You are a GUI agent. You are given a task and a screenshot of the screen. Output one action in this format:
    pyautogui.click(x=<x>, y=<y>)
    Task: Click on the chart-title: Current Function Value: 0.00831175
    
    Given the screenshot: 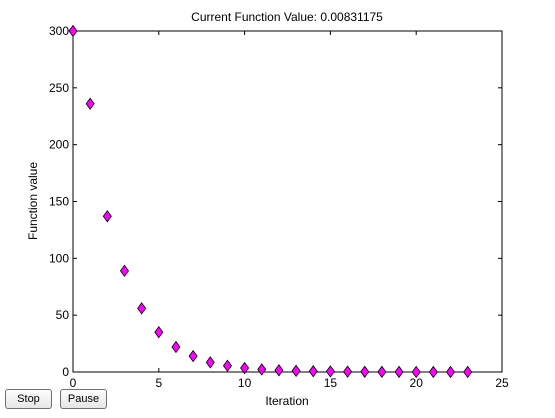 What is the action you would take?
    pyautogui.click(x=287, y=17)
    